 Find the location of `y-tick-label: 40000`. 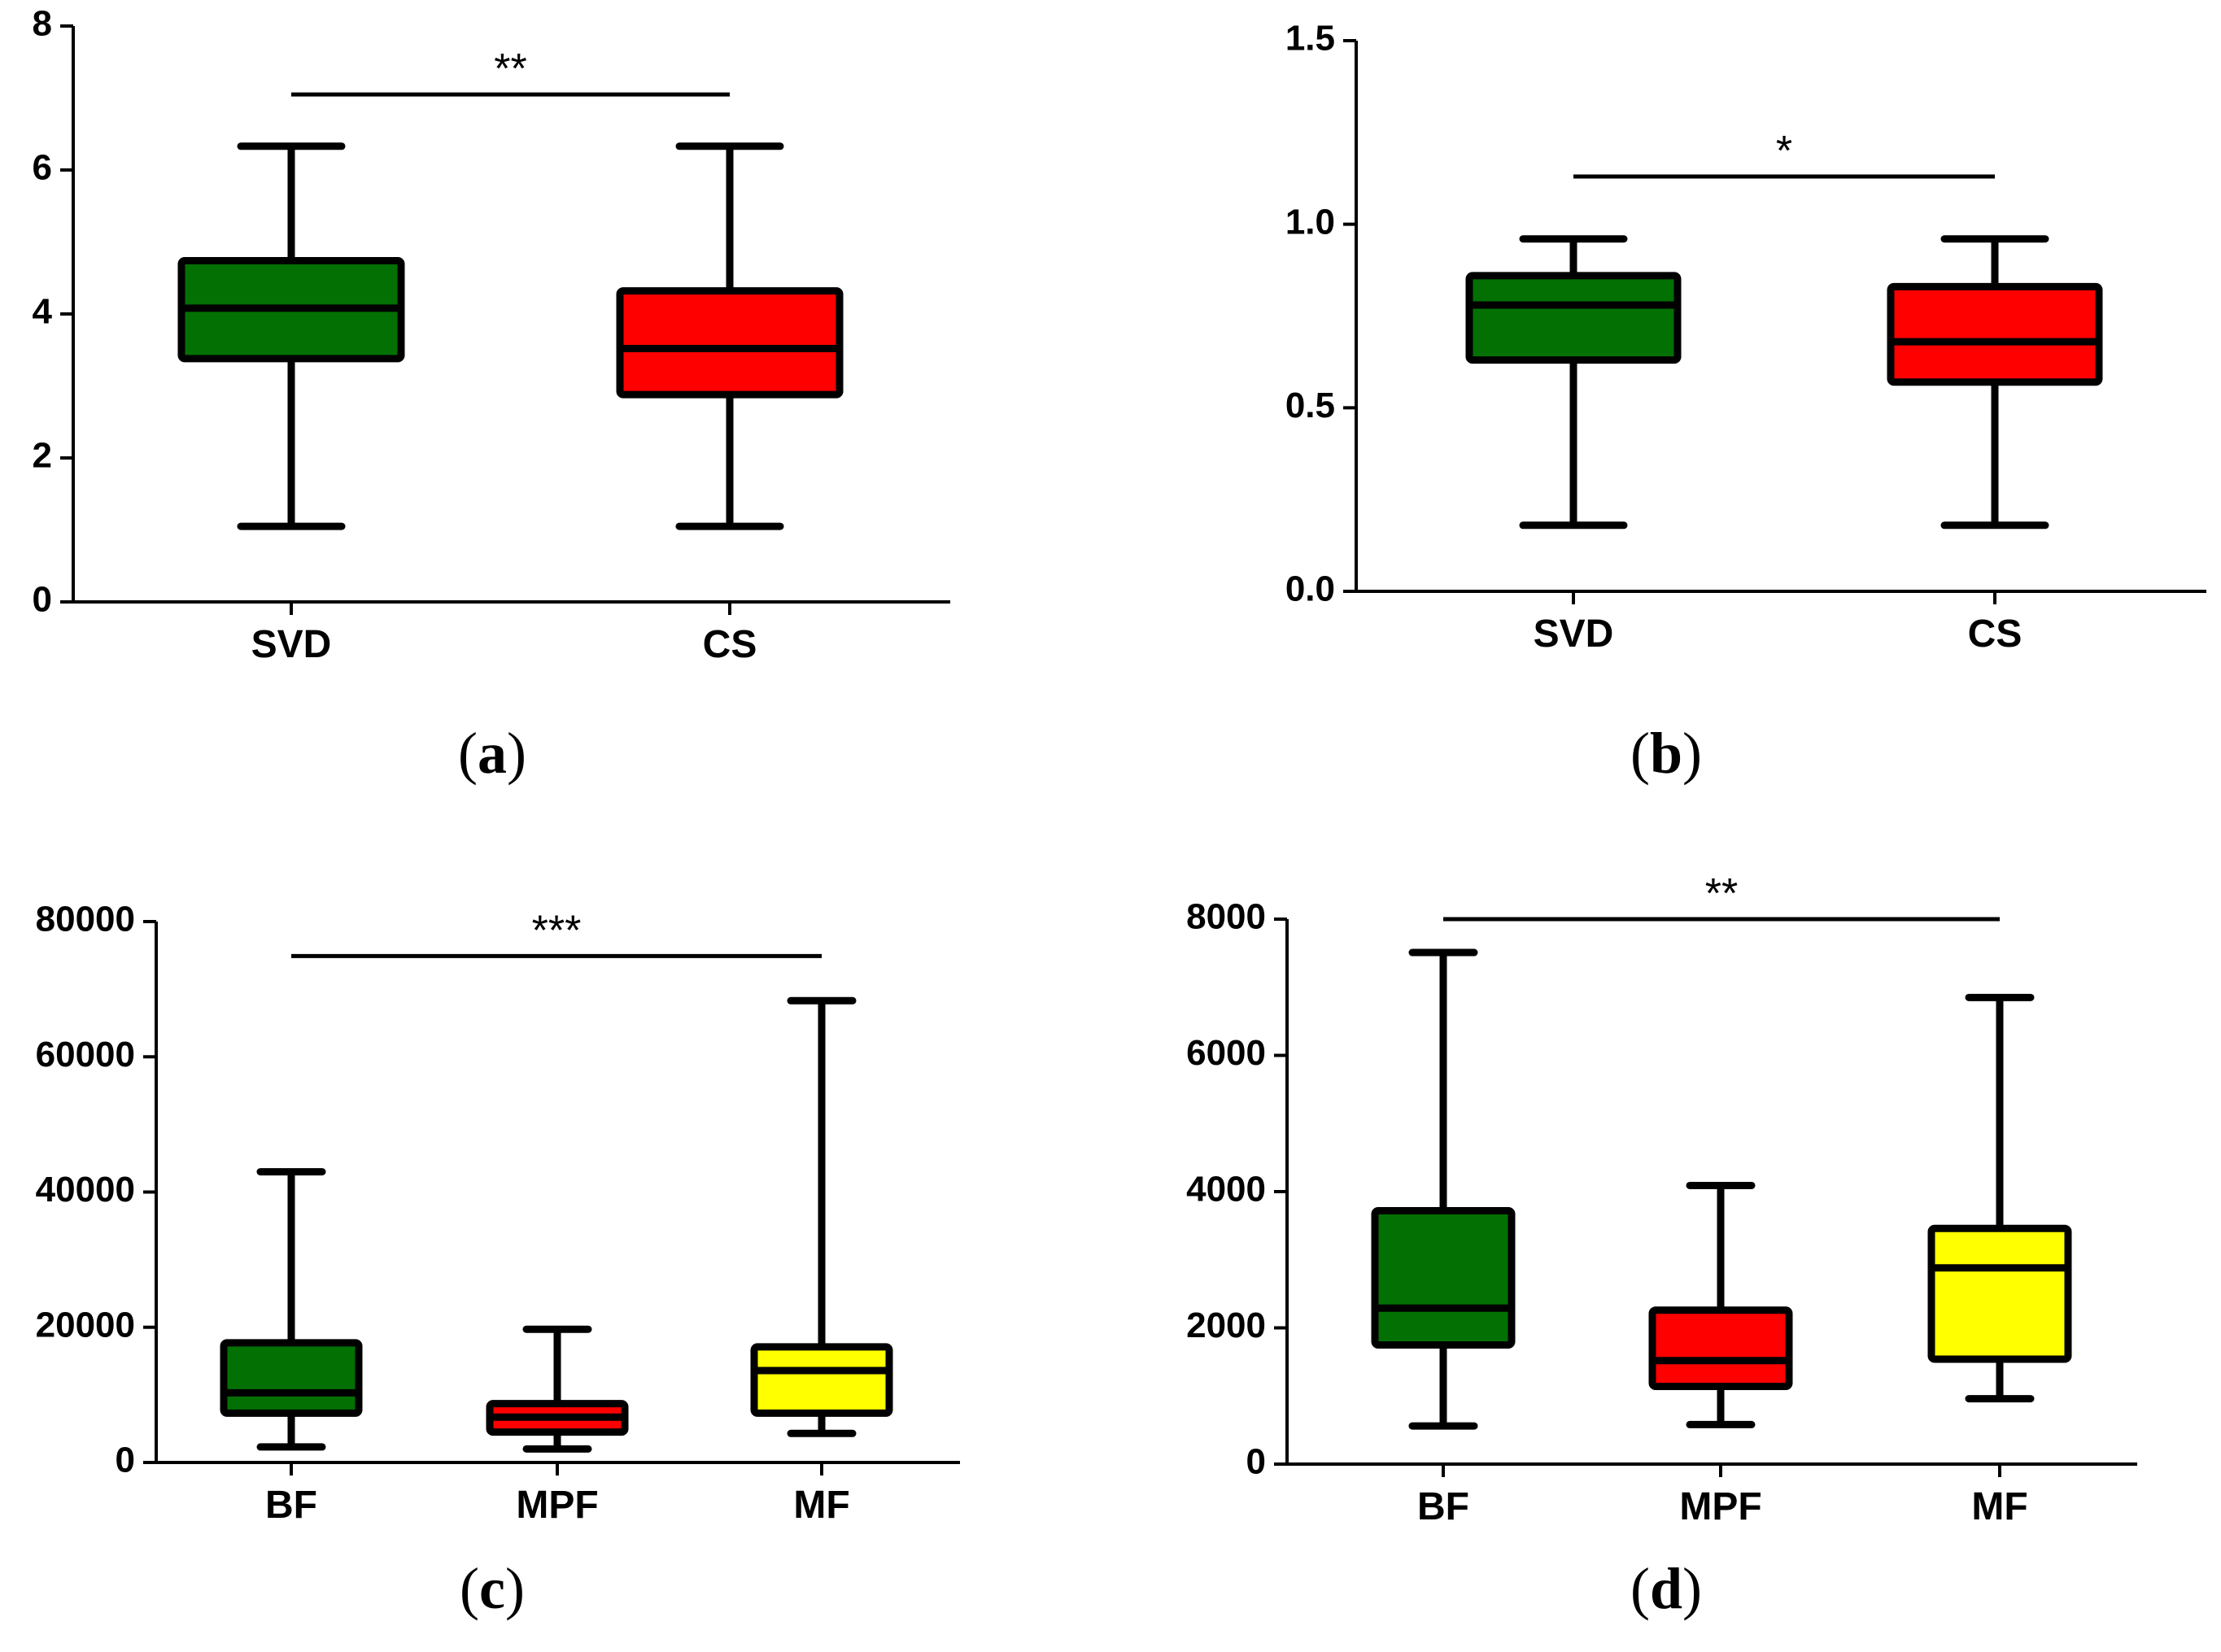

y-tick-label: 40000 is located at coordinates (85, 1190).